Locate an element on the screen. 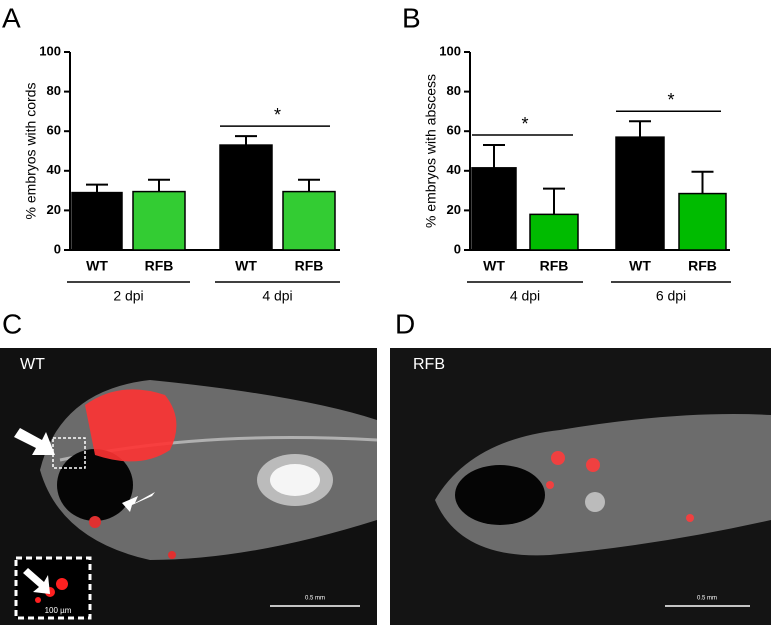 The height and width of the screenshot is (625, 771). group-label: 2 dpi is located at coordinates (128, 296).